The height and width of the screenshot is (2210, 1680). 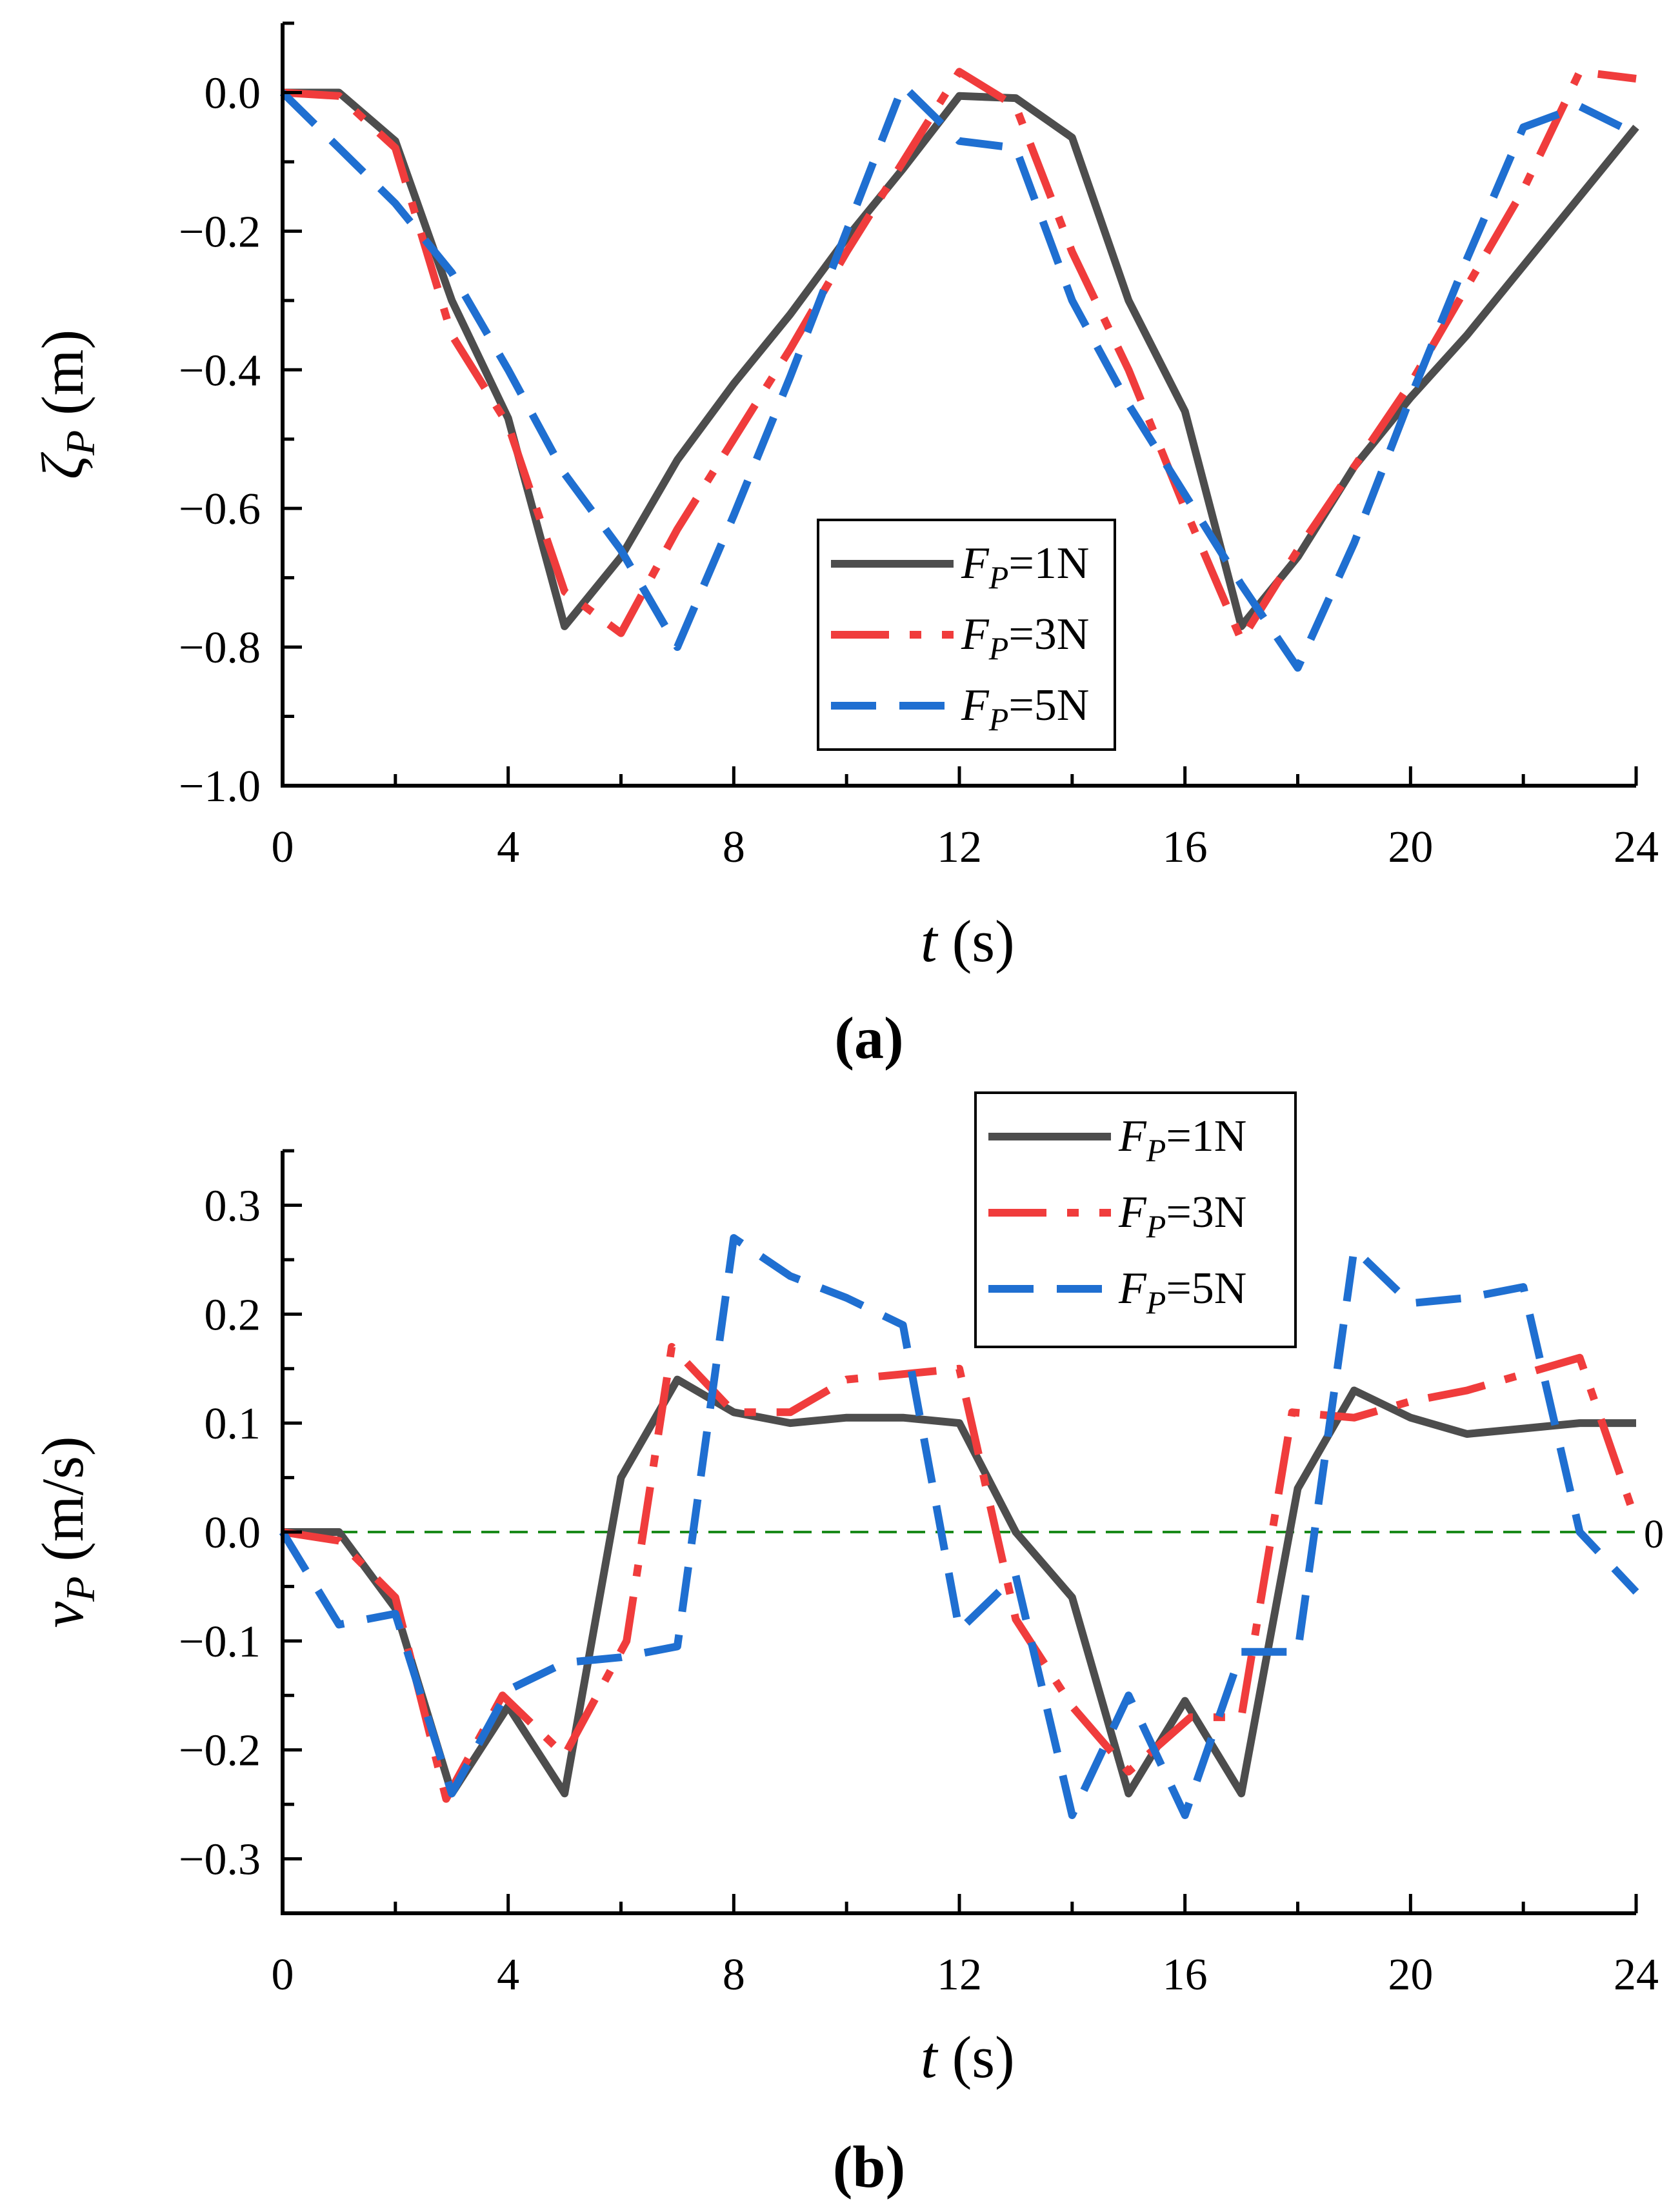 What do you see at coordinates (220, 509) in the screenshot?
I see `y-tick-label: −0.6` at bounding box center [220, 509].